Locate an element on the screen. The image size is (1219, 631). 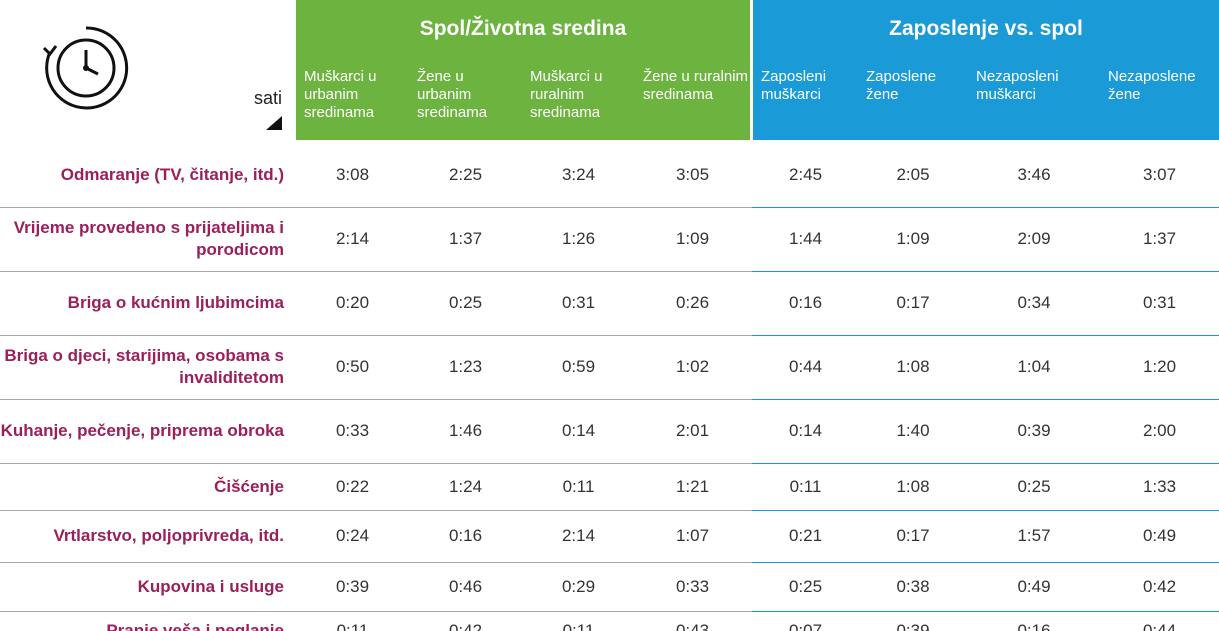
cell-value: 3:05 is located at coordinates (692, 174).